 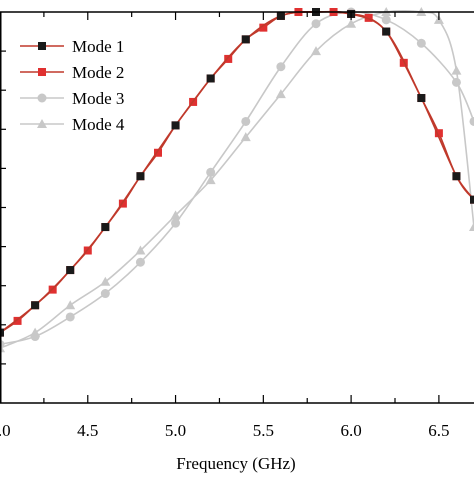 What do you see at coordinates (235, 463) in the screenshot?
I see `x-axis-label: Frequency (GHz)` at bounding box center [235, 463].